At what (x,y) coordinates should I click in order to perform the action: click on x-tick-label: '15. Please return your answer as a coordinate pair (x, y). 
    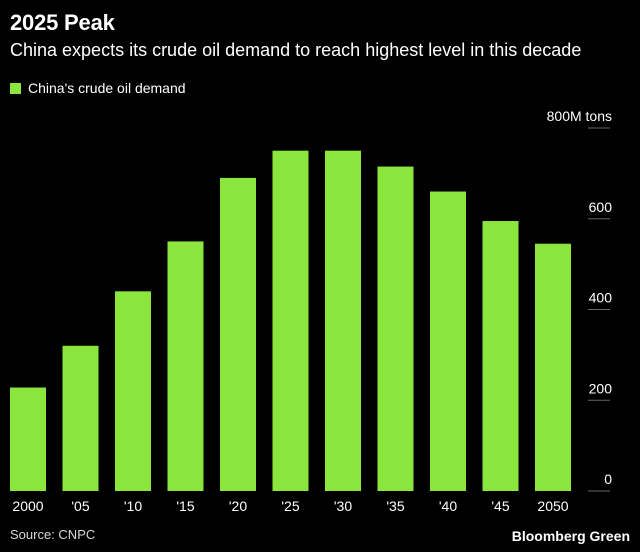
    Looking at the image, I should click on (185, 506).